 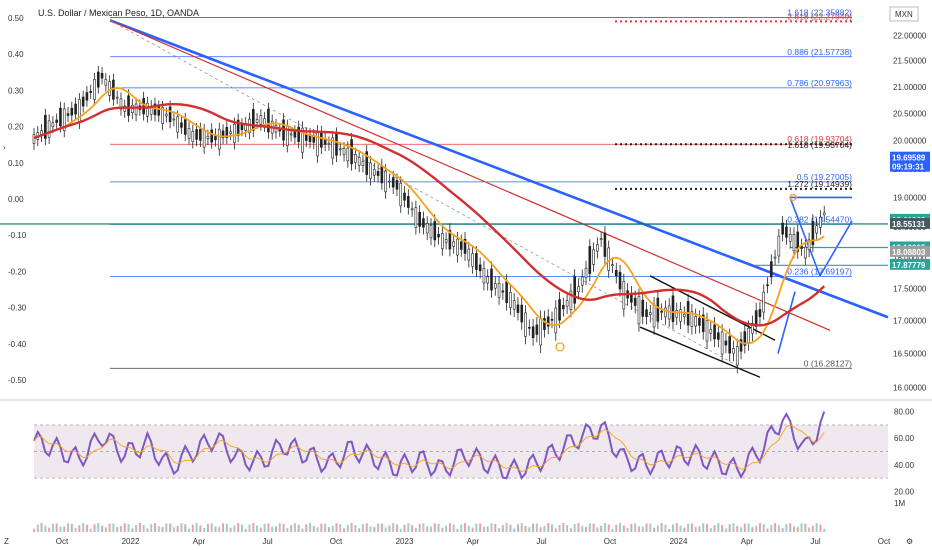 I want to click on price-tag-label: 19.69589, so click(x=909, y=158).